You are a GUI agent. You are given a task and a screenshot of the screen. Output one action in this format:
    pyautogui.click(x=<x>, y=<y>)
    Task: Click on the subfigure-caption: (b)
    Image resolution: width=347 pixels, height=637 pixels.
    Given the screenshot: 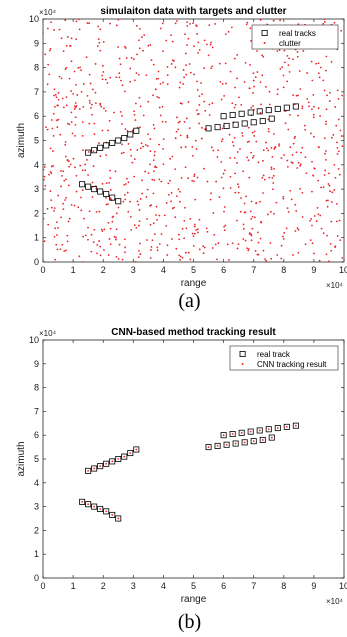 What is the action you would take?
    pyautogui.click(x=189, y=622)
    